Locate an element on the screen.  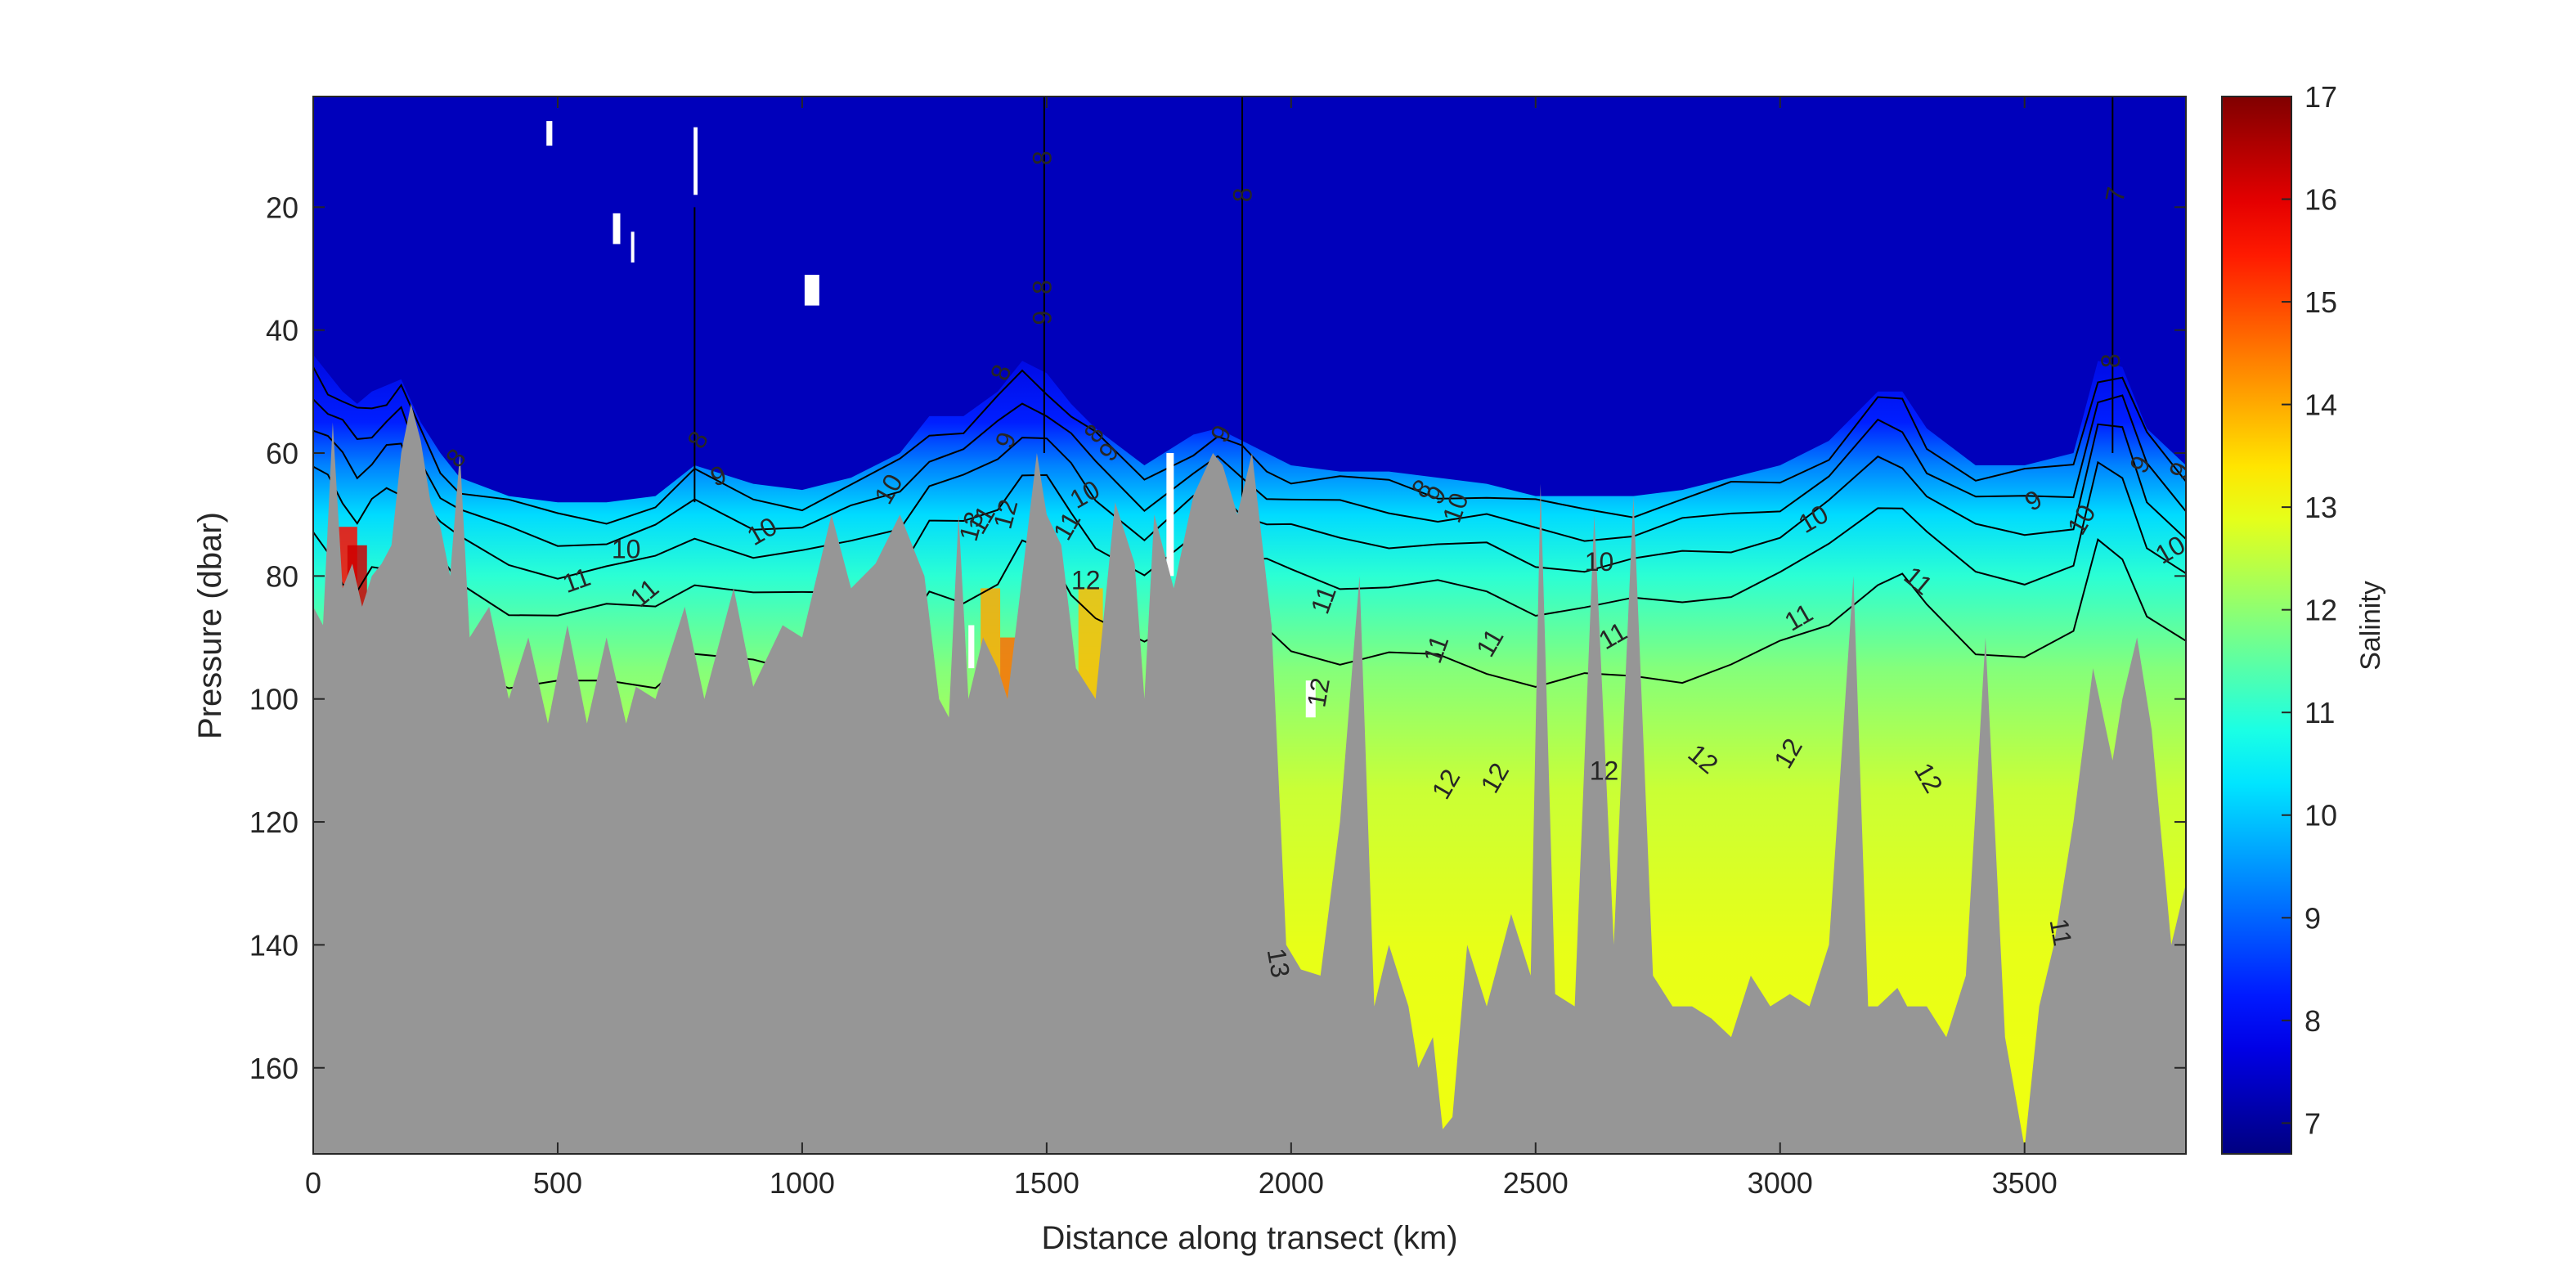
colorbar-ticks: 7 8 9 10 11 12 13 14 15 16 17 is located at coordinates (2309, 610).